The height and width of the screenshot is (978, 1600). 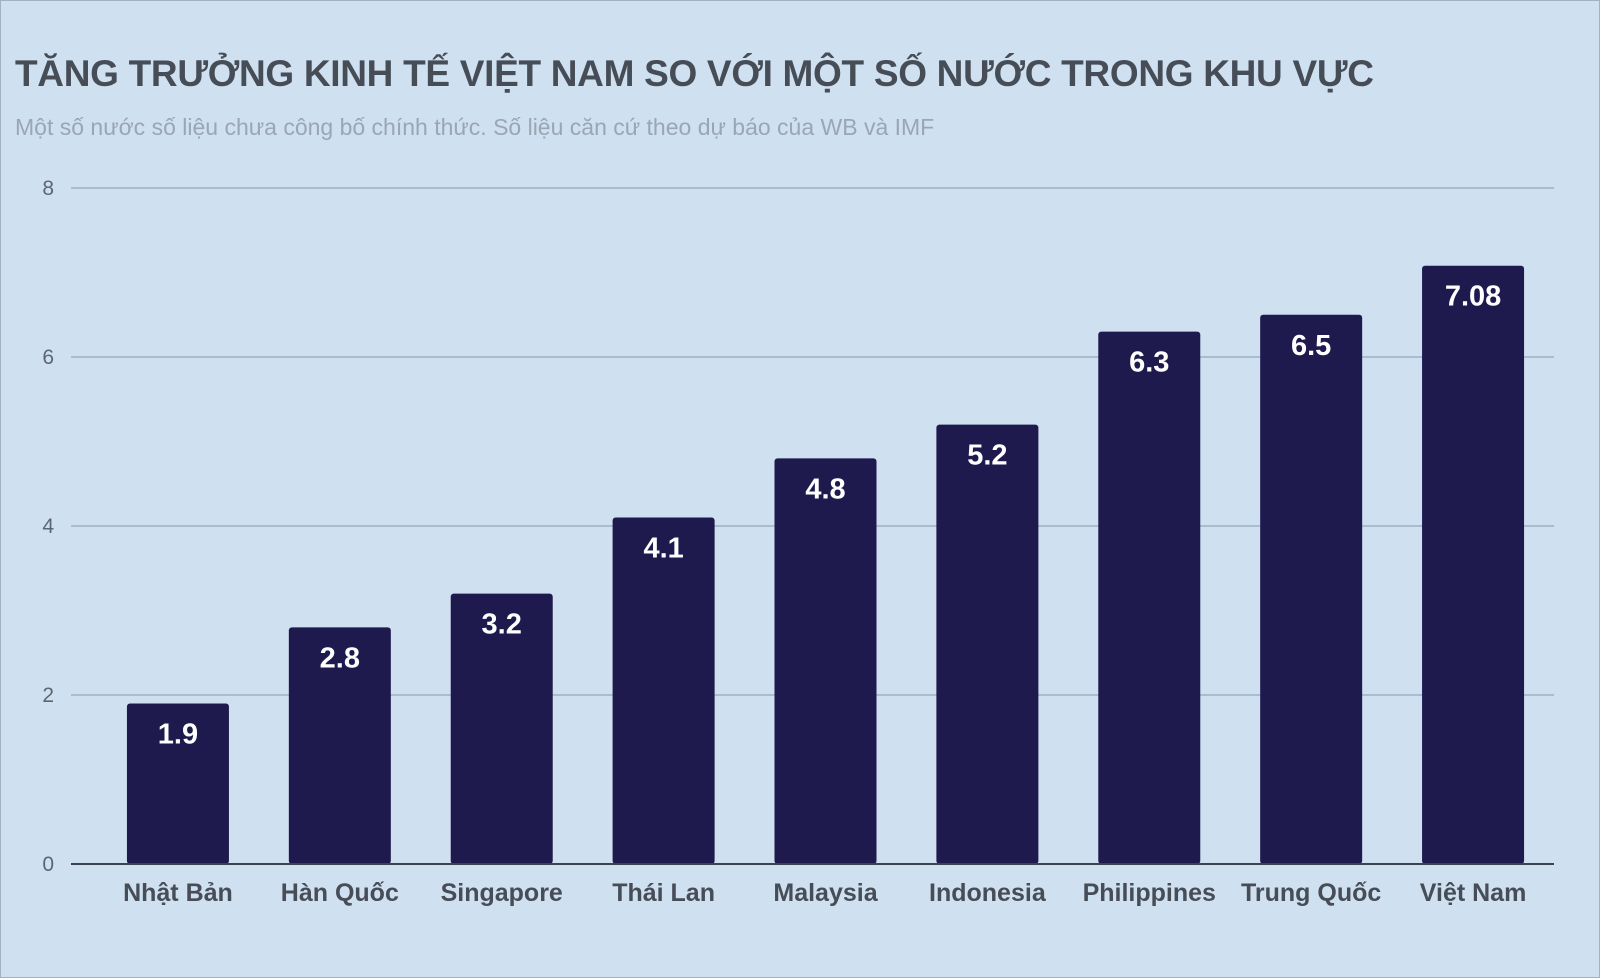 What do you see at coordinates (988, 893) in the screenshot?
I see `x-tick-label: Indonesia` at bounding box center [988, 893].